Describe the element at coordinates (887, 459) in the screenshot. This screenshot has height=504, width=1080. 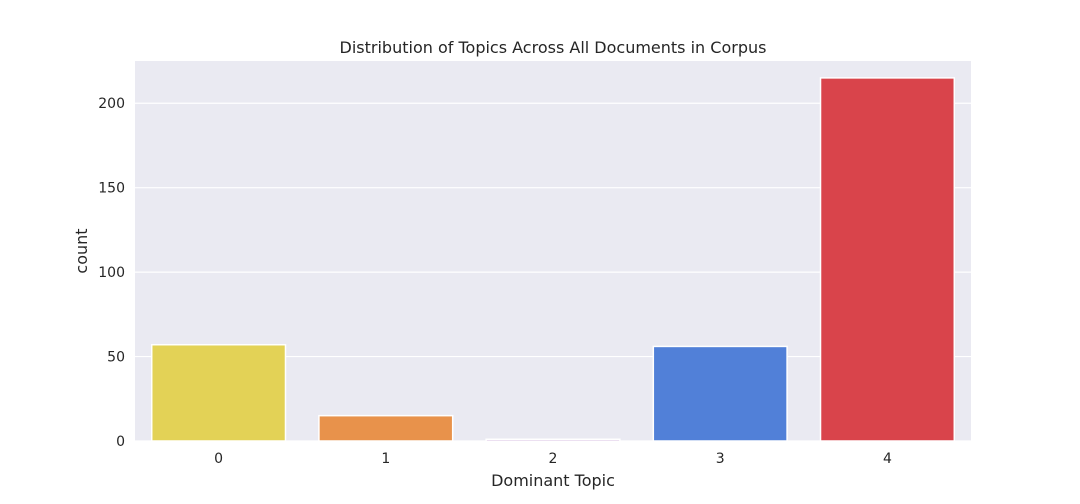
I see `x-tick-label: 4` at that location.